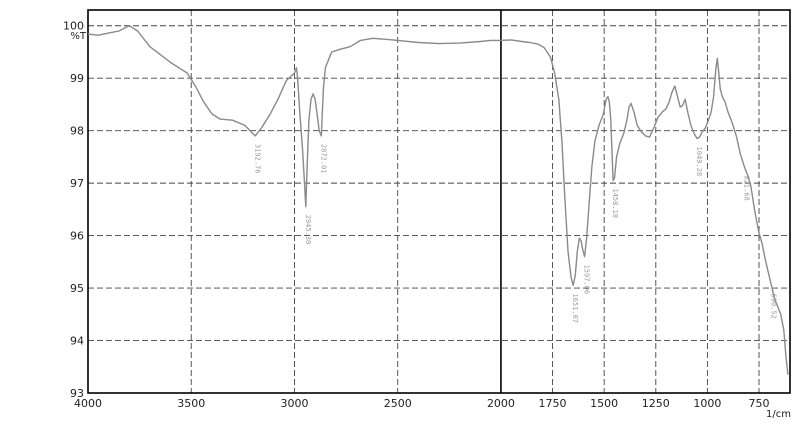 Image resolution: width=808 pixels, height=425 pixels. I want to click on y-tick-label: 95, so click(77, 288).